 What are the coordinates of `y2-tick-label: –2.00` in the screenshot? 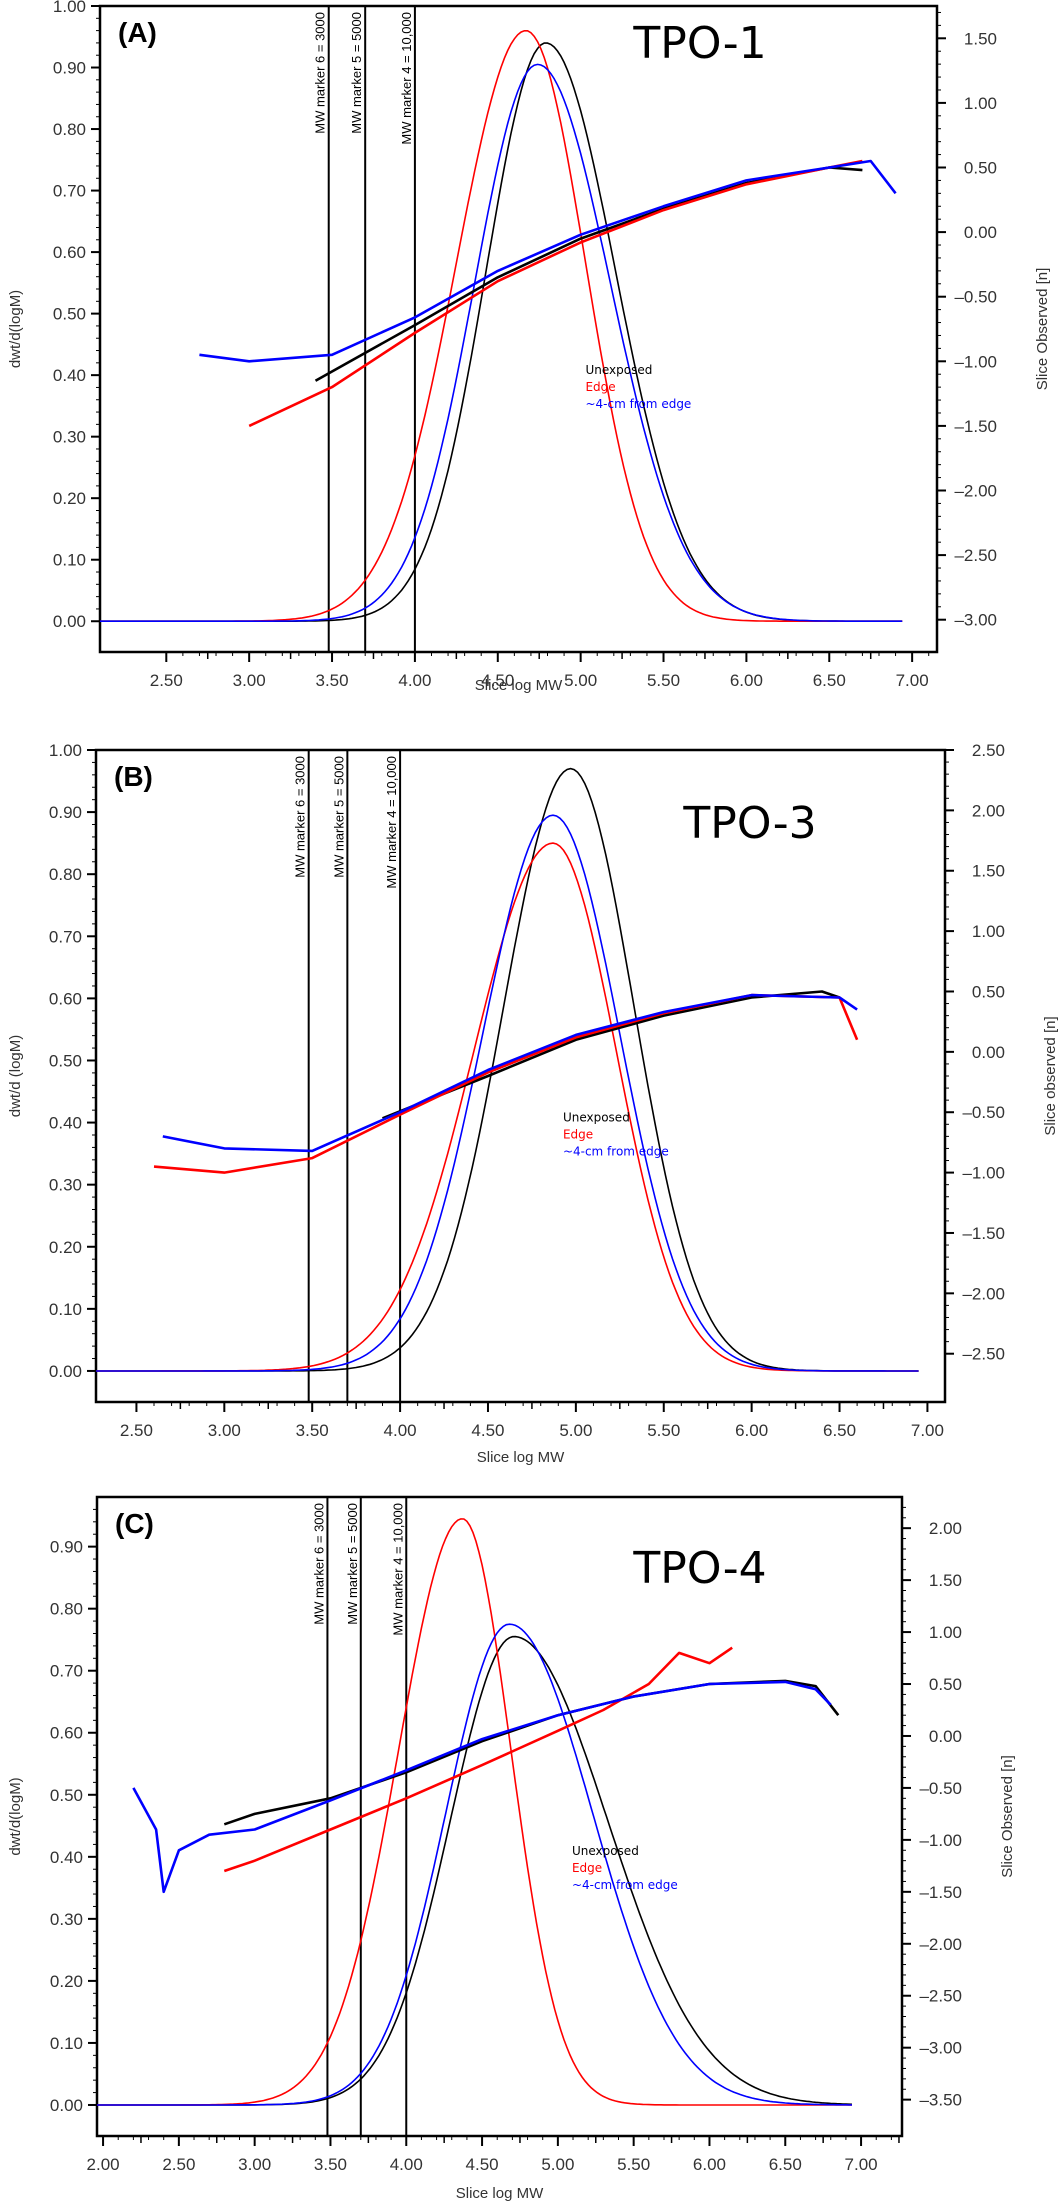 It's located at (975, 491).